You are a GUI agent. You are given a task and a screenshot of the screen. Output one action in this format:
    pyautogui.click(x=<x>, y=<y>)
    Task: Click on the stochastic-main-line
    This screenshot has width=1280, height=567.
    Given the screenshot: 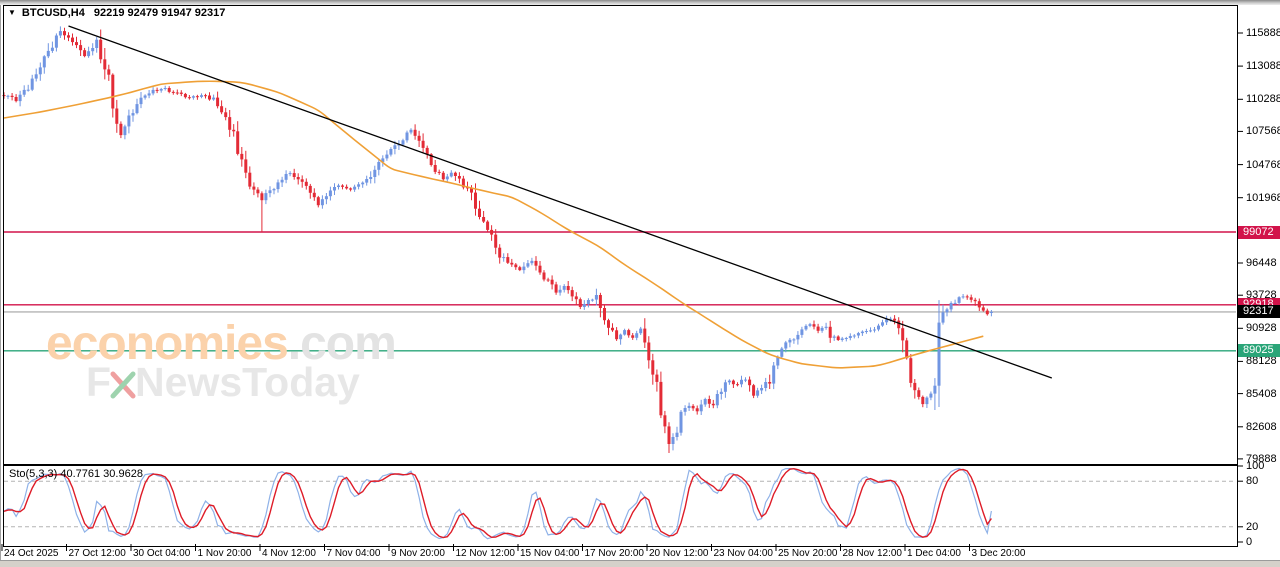 What is the action you would take?
    pyautogui.click(x=497, y=503)
    